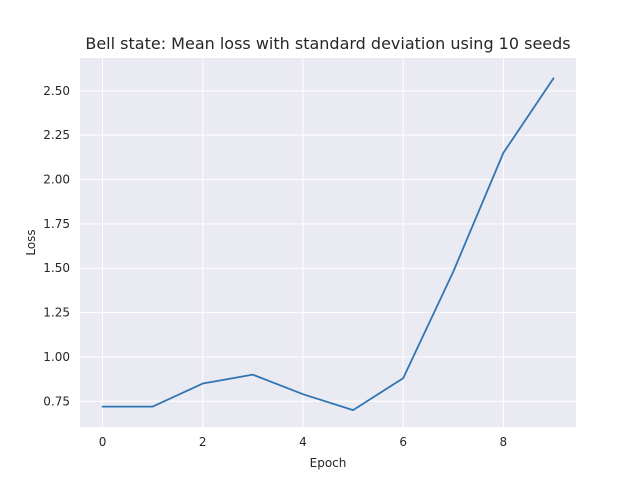  I want to click on x-tick-labels: 0 2 4 6 8, so click(303, 442).